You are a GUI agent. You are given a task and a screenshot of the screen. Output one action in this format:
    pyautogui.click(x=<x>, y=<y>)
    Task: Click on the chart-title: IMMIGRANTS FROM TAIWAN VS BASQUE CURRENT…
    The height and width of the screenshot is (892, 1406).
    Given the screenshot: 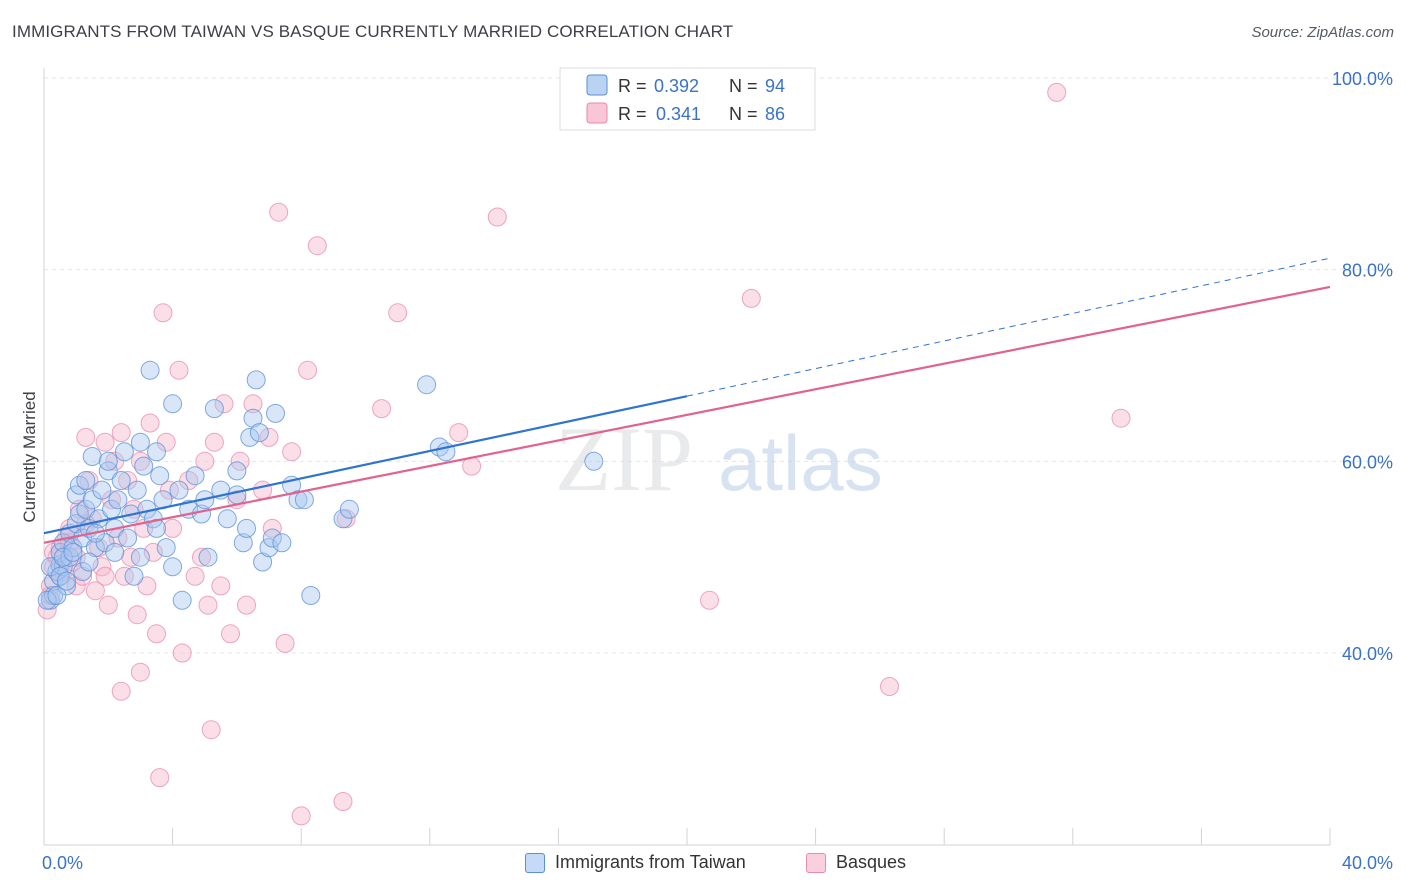 What is the action you would take?
    pyautogui.click(x=373, y=31)
    